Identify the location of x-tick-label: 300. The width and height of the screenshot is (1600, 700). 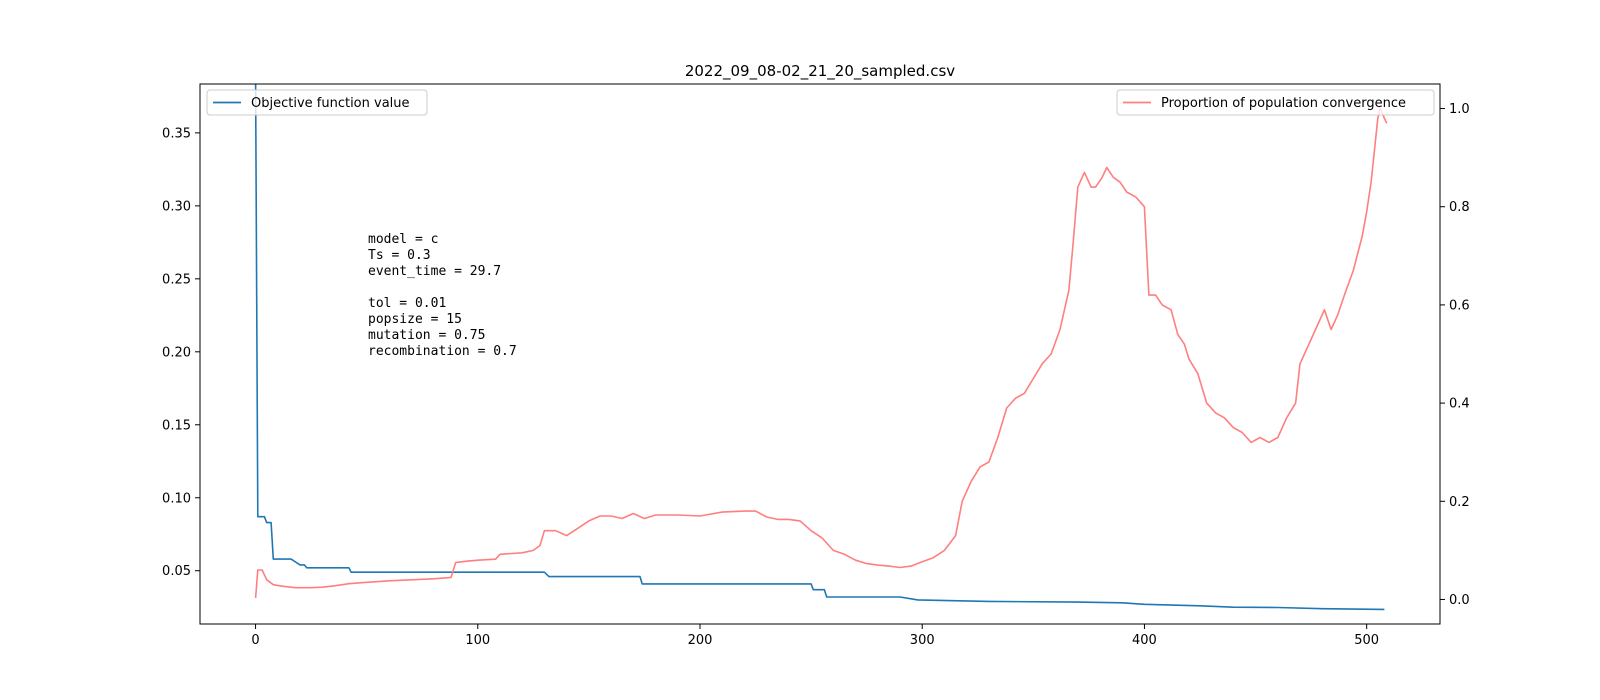
(922, 640).